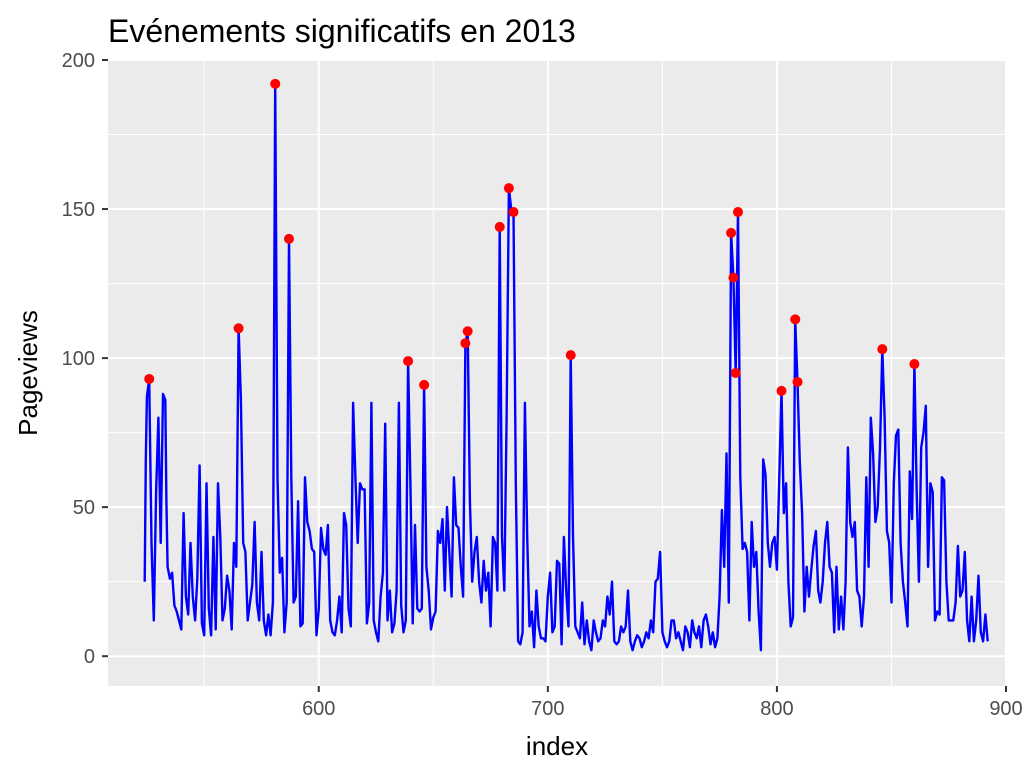 This screenshot has width=1024, height=778. I want to click on x-tick-label: 800, so click(776, 709).